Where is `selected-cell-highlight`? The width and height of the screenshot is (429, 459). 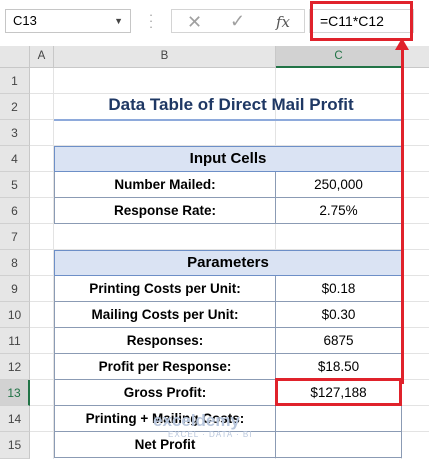
selected-cell-highlight is located at coordinates (338, 392).